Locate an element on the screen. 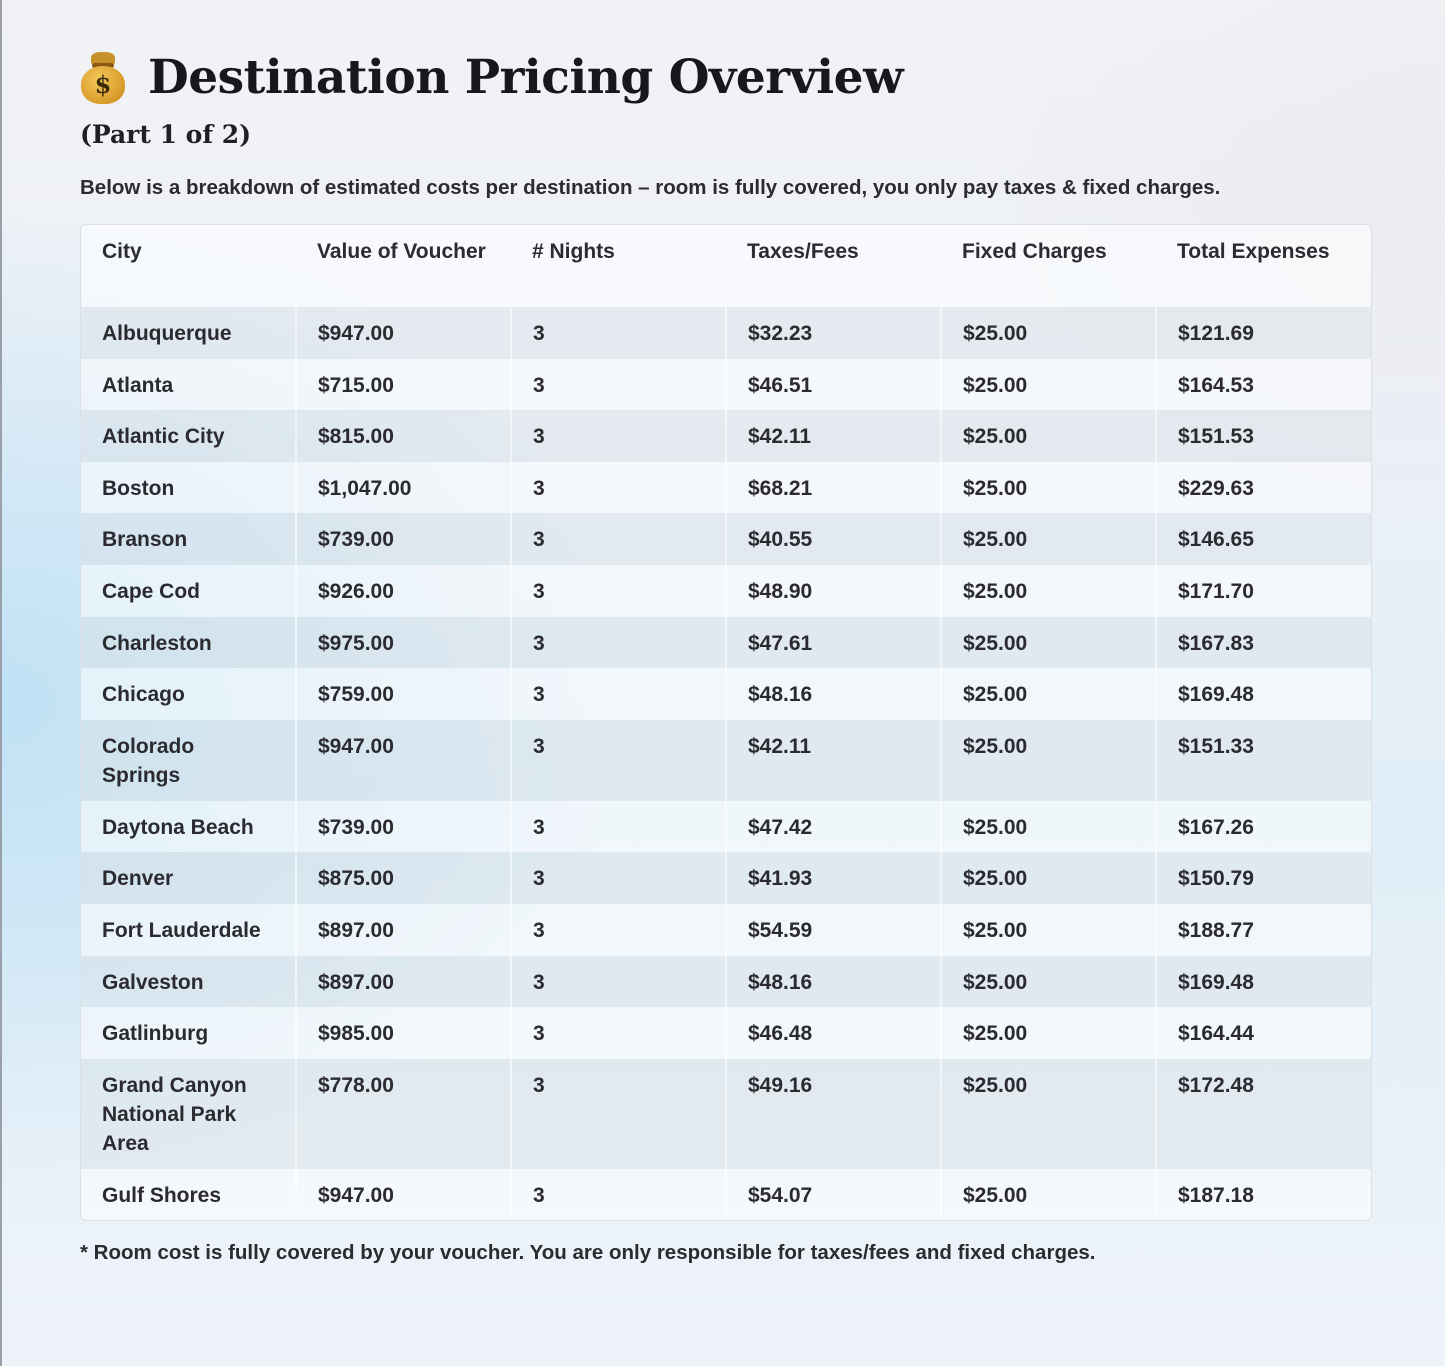  cell-total-expenses: $164.44 is located at coordinates (1263, 1033).